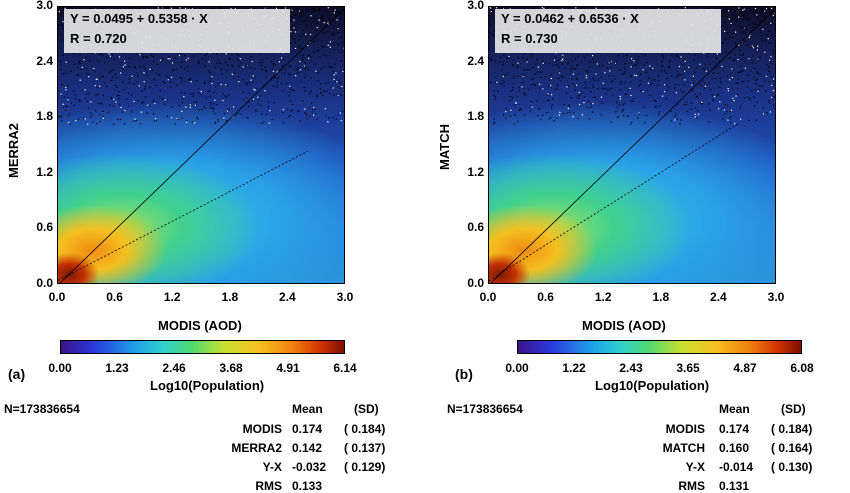  What do you see at coordinates (231, 368) in the screenshot?
I see `colorbar-tick-label: 3.68` at bounding box center [231, 368].